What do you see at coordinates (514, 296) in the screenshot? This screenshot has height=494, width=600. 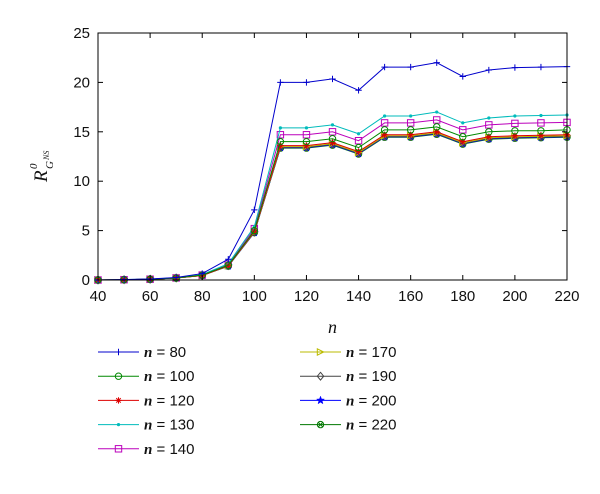 I see `x-tick-label: 200` at bounding box center [514, 296].